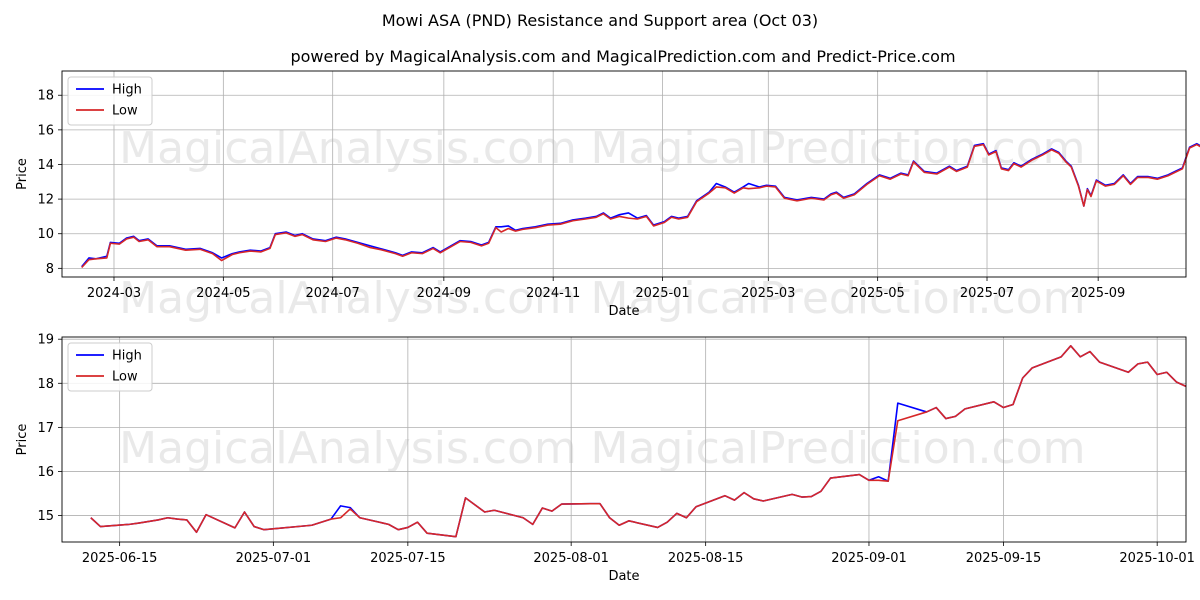  I want to click on y-tick-label: 14, so click(45, 165).